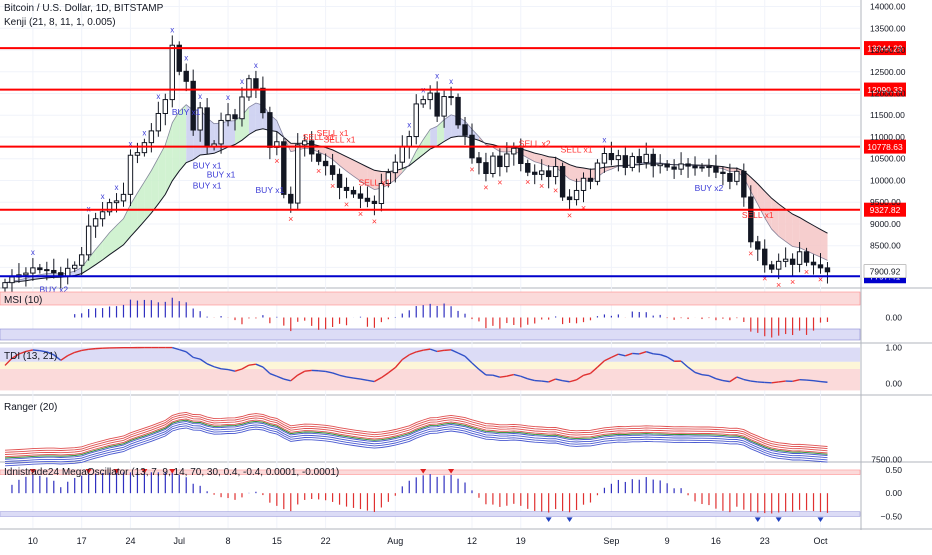  What do you see at coordinates (888, 180) in the screenshot?
I see `price-tick-label: 10000.00` at bounding box center [888, 180].